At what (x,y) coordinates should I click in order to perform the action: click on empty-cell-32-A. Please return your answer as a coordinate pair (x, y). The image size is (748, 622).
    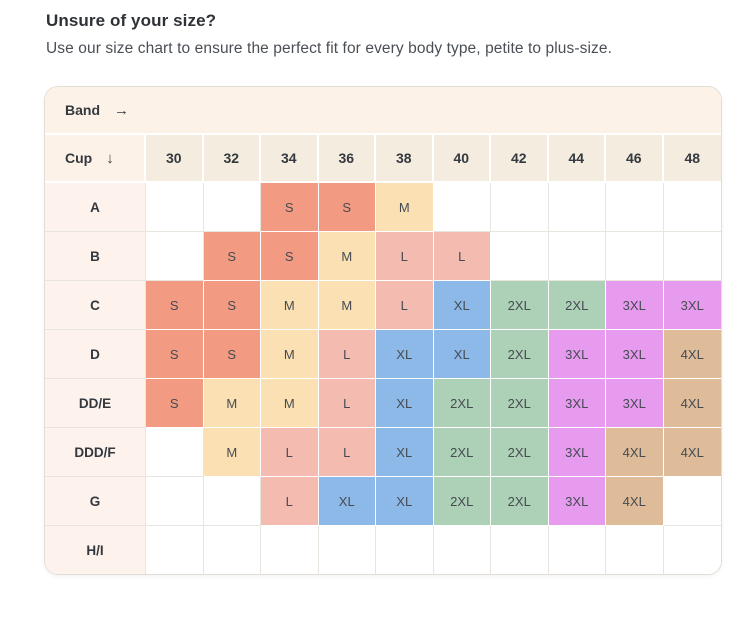
    Looking at the image, I should click on (232, 207).